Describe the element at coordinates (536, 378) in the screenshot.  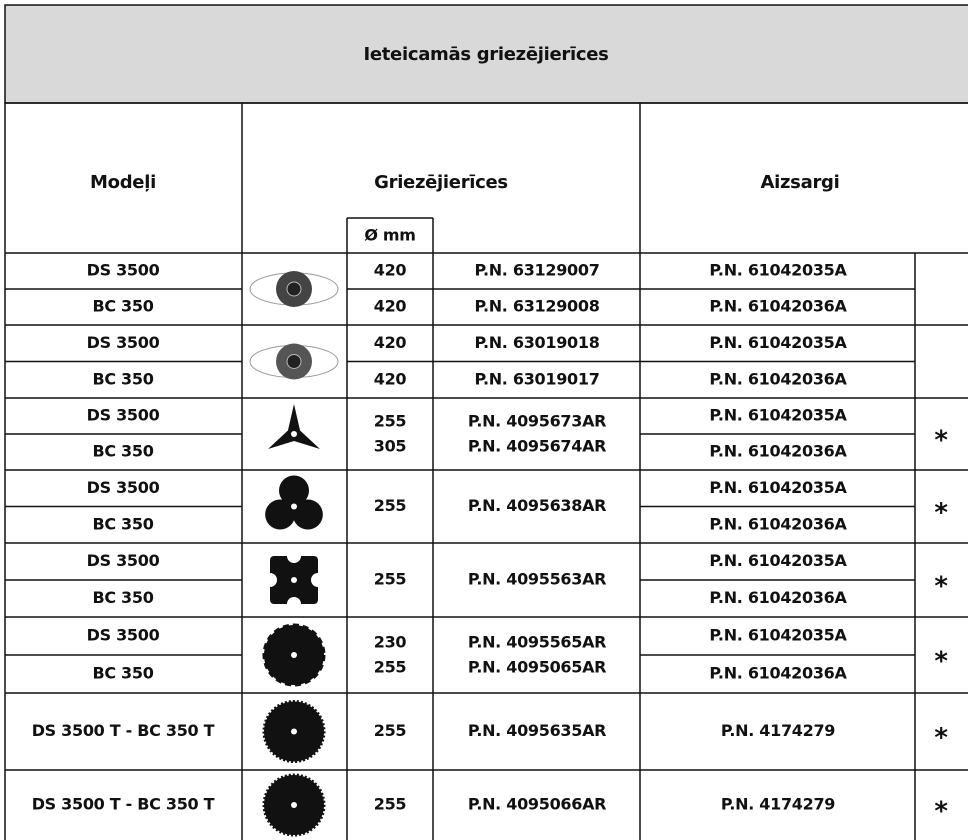
I see `tool-pn: P.N. 63019017` at that location.